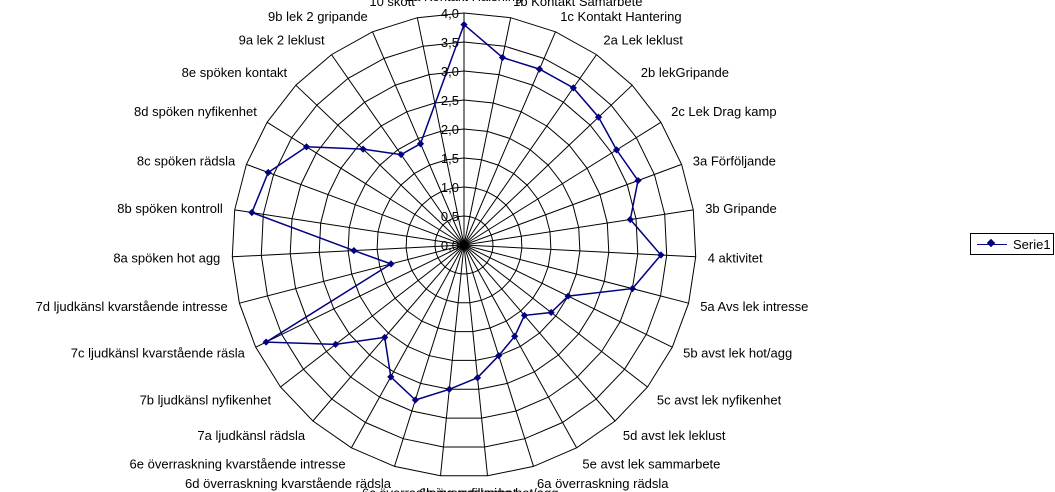 Image resolution: width=1055 pixels, height=492 pixels. Describe the element at coordinates (235, 72) in the screenshot. I see `category-label: 8e spöken kontakt` at that location.